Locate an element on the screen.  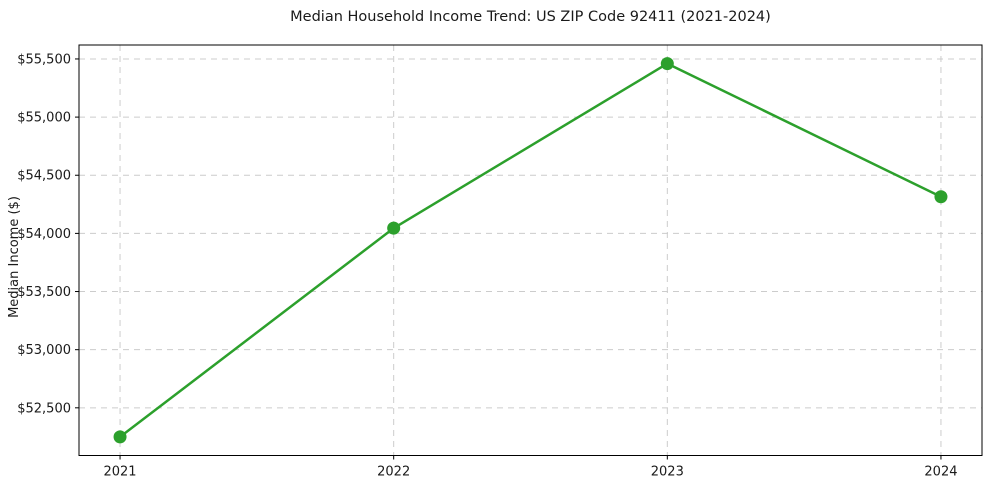
y-axis-label: Median Income ($) is located at coordinates (14, 257).